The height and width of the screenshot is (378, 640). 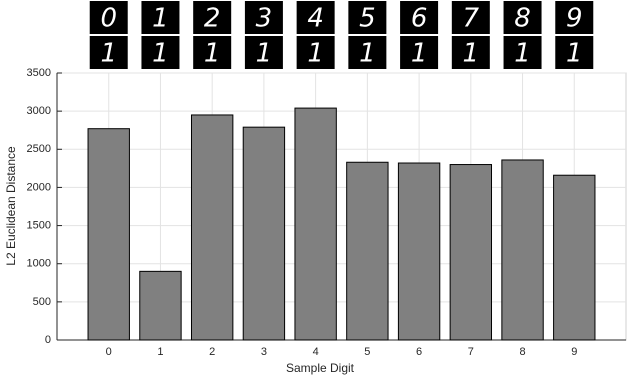 What do you see at coordinates (471, 352) in the screenshot?
I see `x-tick-label: 7` at bounding box center [471, 352].